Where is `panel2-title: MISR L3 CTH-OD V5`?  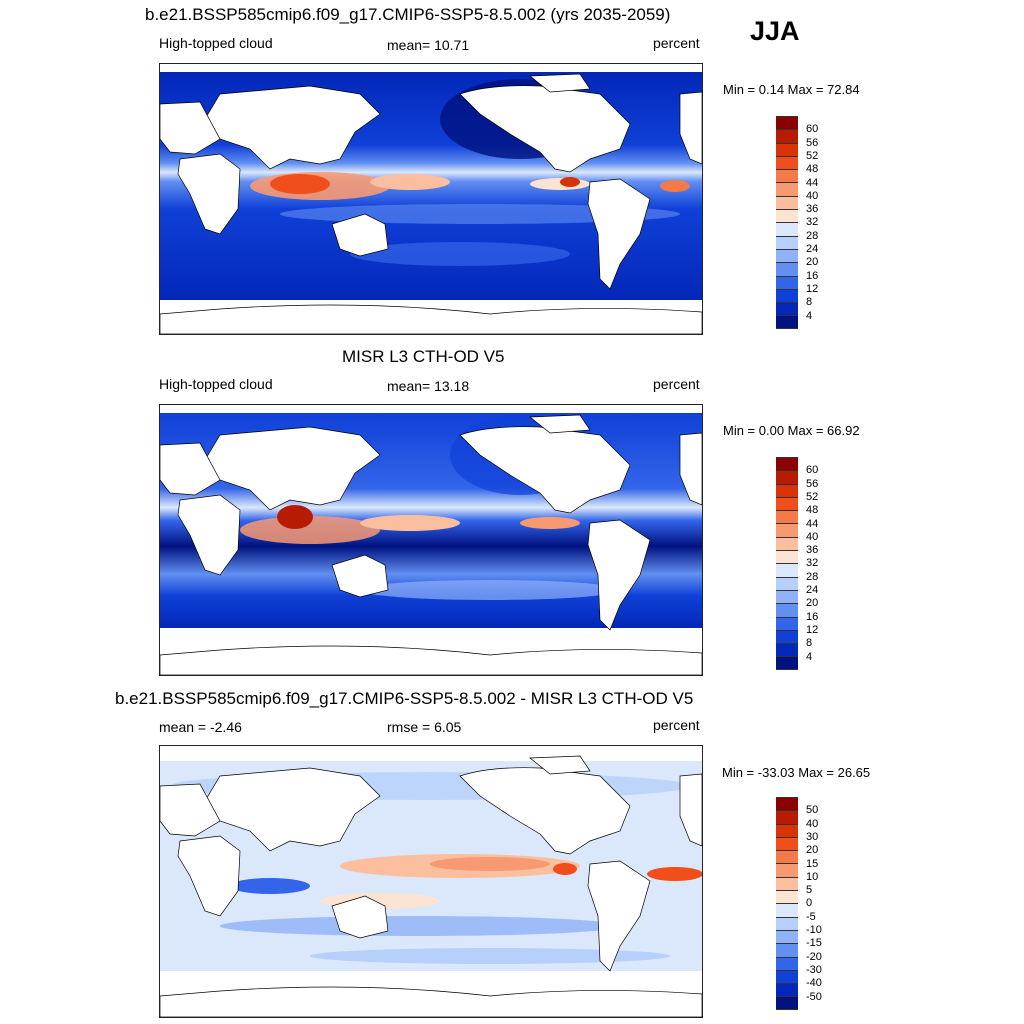
panel2-title: MISR L3 CTH-OD V5 is located at coordinates (423, 356).